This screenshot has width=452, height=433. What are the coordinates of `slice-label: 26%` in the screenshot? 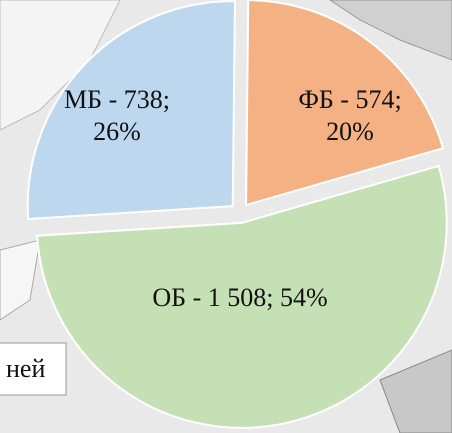 It's located at (117, 131).